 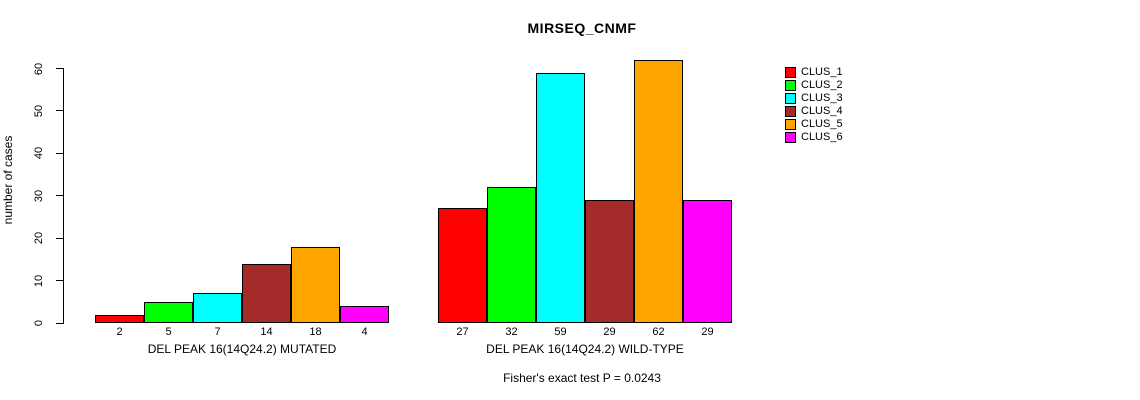 I want to click on bar-value-label: 5, so click(x=168, y=332).